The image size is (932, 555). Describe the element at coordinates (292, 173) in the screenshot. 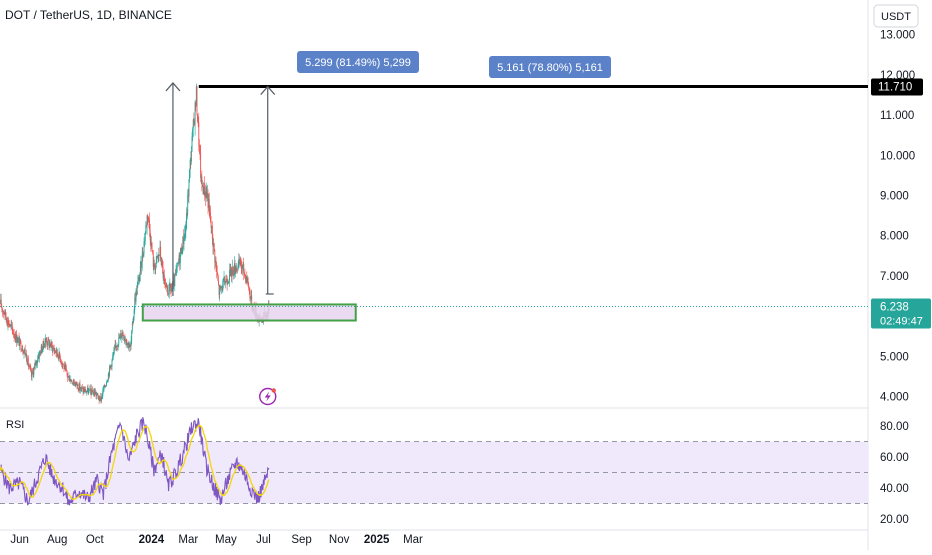

I see `measure-tool: 5.299 (81.49%) 5,299` at that location.